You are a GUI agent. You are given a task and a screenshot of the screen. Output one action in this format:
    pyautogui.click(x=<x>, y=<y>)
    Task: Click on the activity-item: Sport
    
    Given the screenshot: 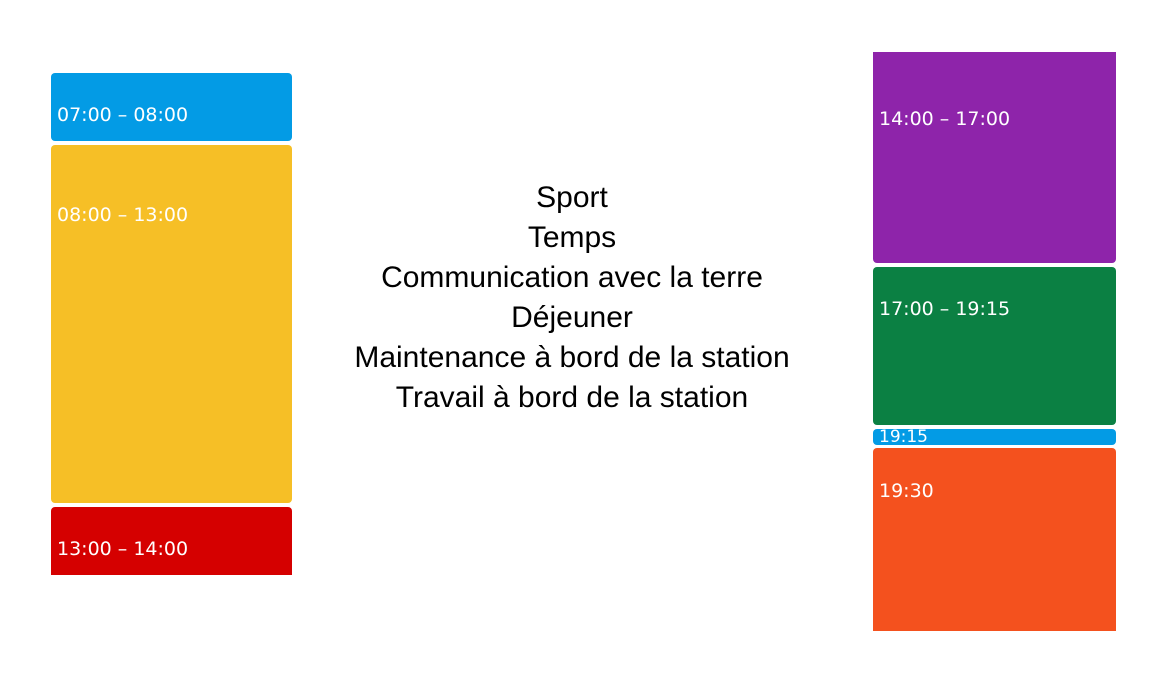 What is the action you would take?
    pyautogui.click(x=572, y=197)
    